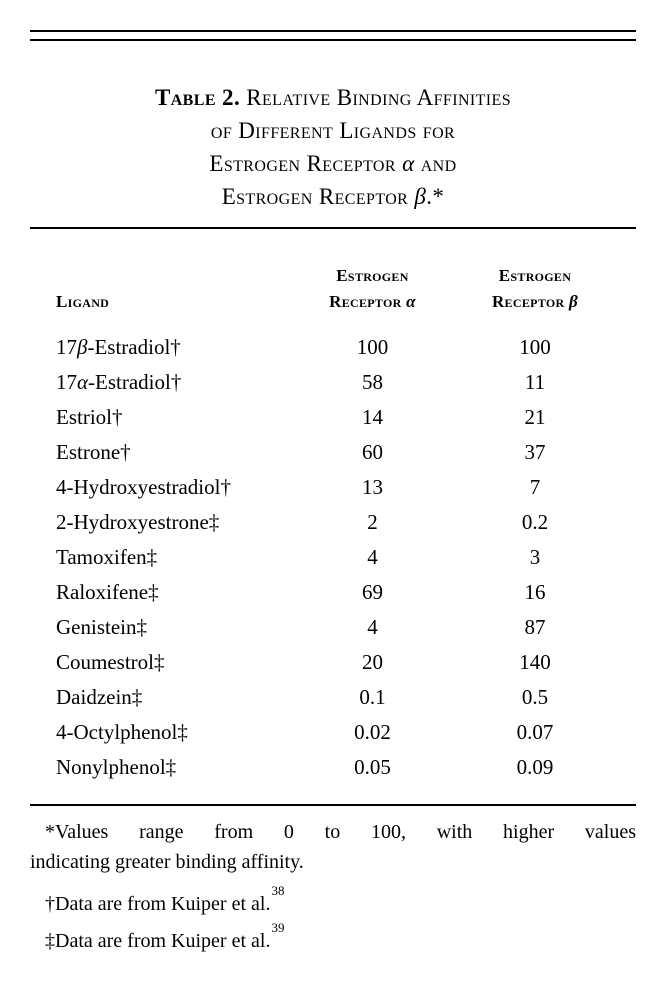 This screenshot has height=1004, width=666. Describe the element at coordinates (158, 941) in the screenshot. I see `footnote-double-dagger-text: ‡Data are from Kuiper et al.` at that location.